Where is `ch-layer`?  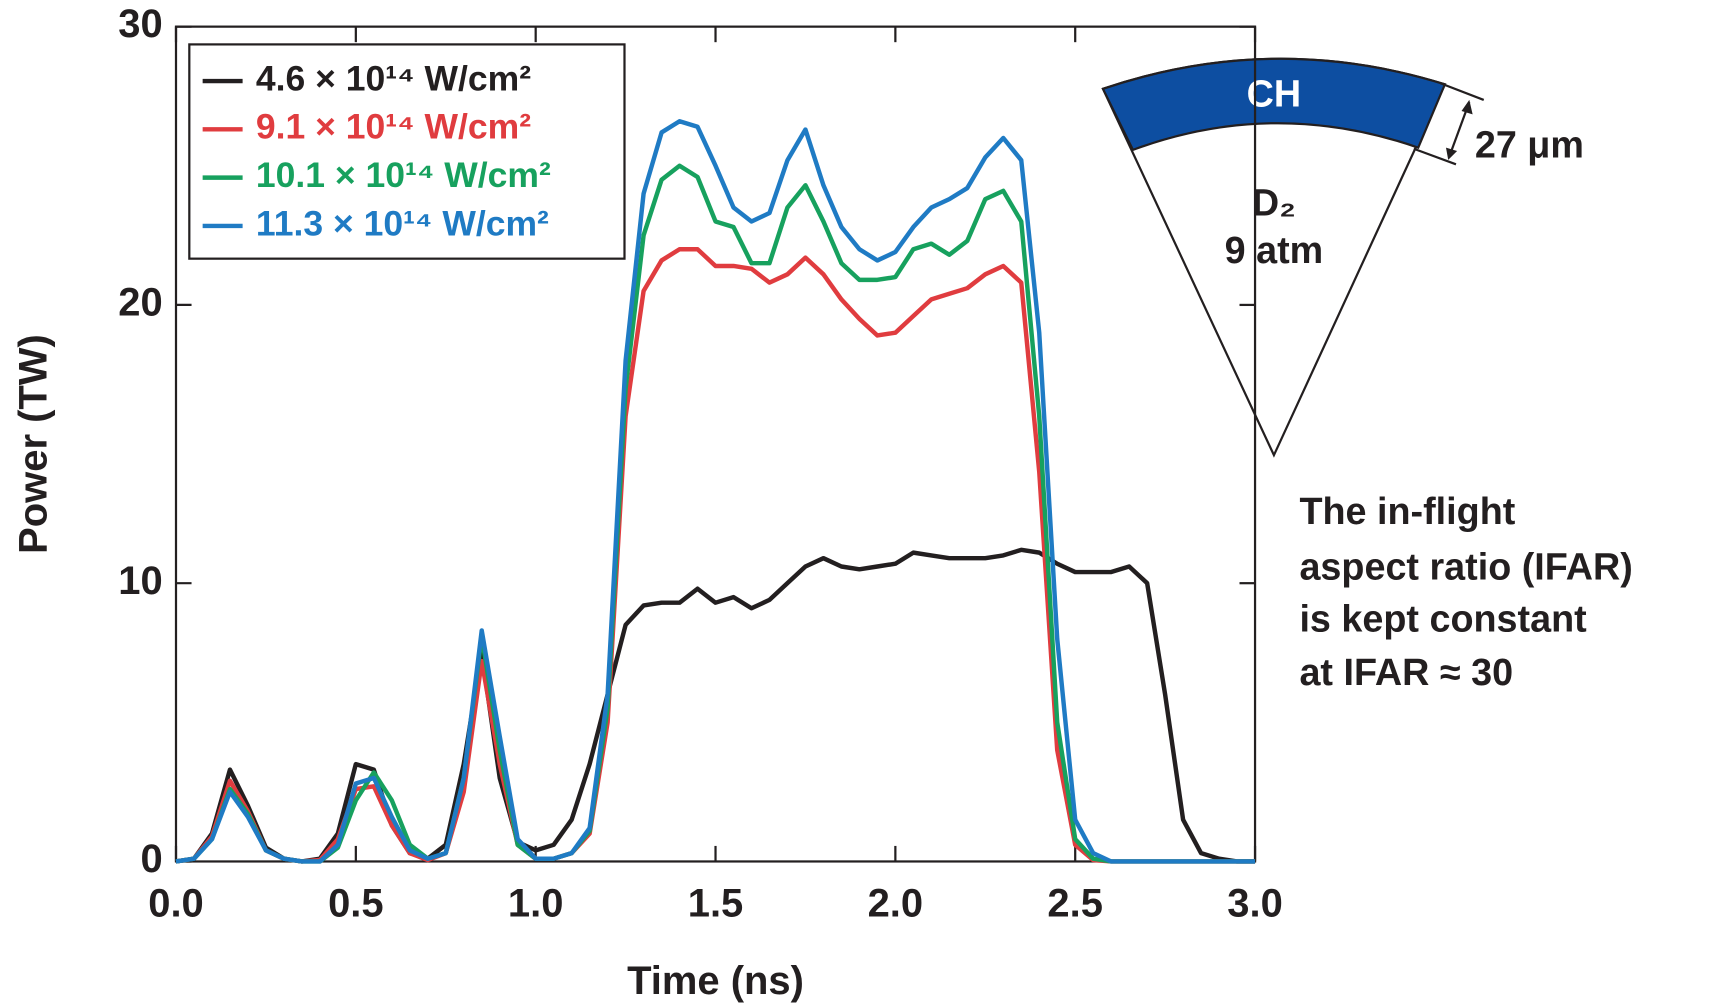 ch-layer is located at coordinates (1274, 104).